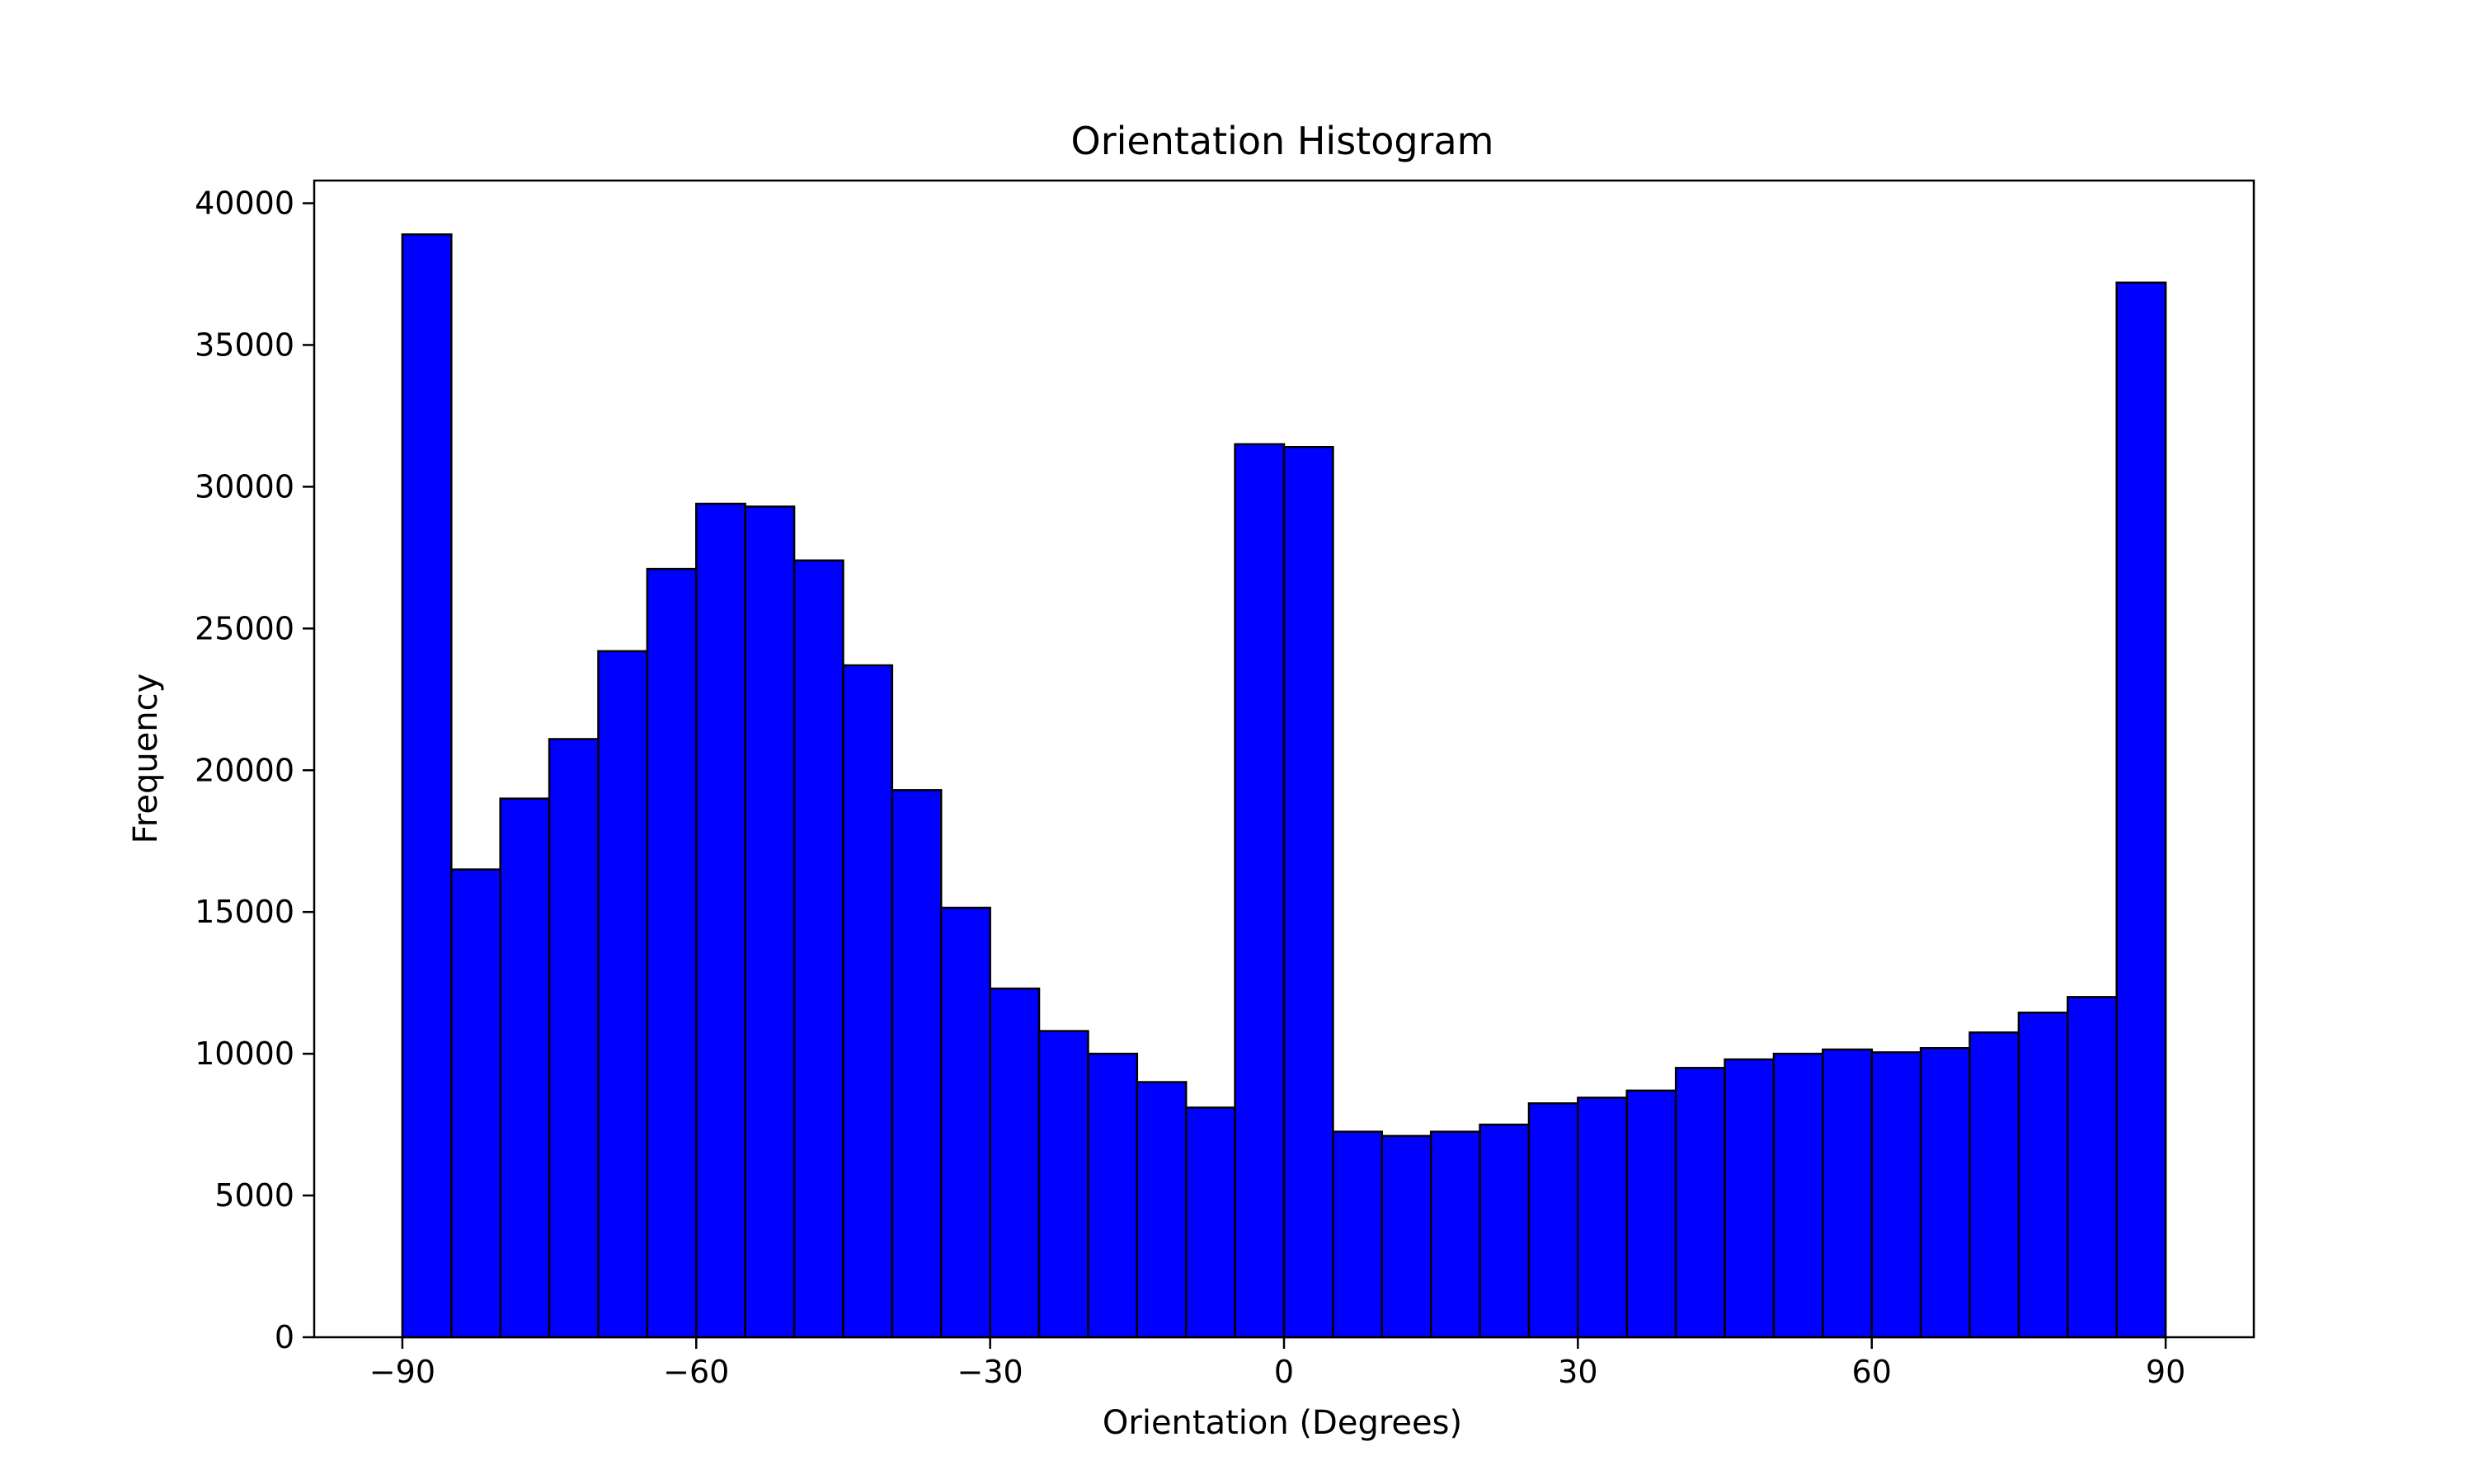 The image size is (2474, 1484). I want to click on y-tick-label: 40000, so click(244, 204).